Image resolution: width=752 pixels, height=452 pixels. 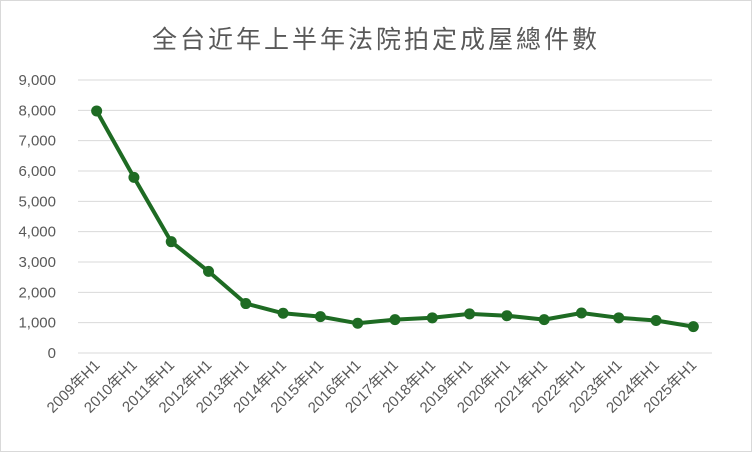 I want to click on chart-title: 全台近年上半年法院拍定成屋總件數, so click(x=375, y=39).